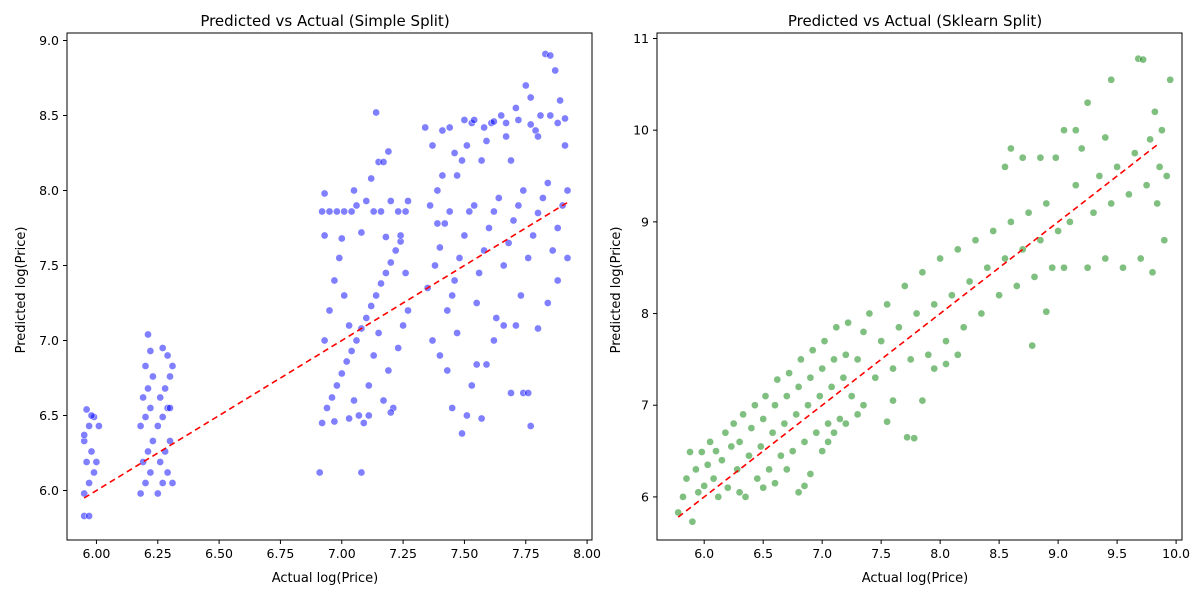 The height and width of the screenshot is (600, 1200). I want to click on y-axis-label: Predicted log(Price), so click(21, 290).